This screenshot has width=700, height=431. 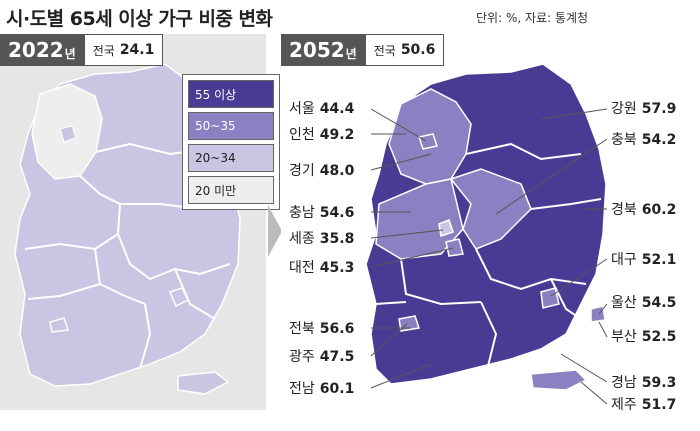 What do you see at coordinates (322, 329) in the screenshot?
I see `label-jeonbuk: 전북 56.6` at bounding box center [322, 329].